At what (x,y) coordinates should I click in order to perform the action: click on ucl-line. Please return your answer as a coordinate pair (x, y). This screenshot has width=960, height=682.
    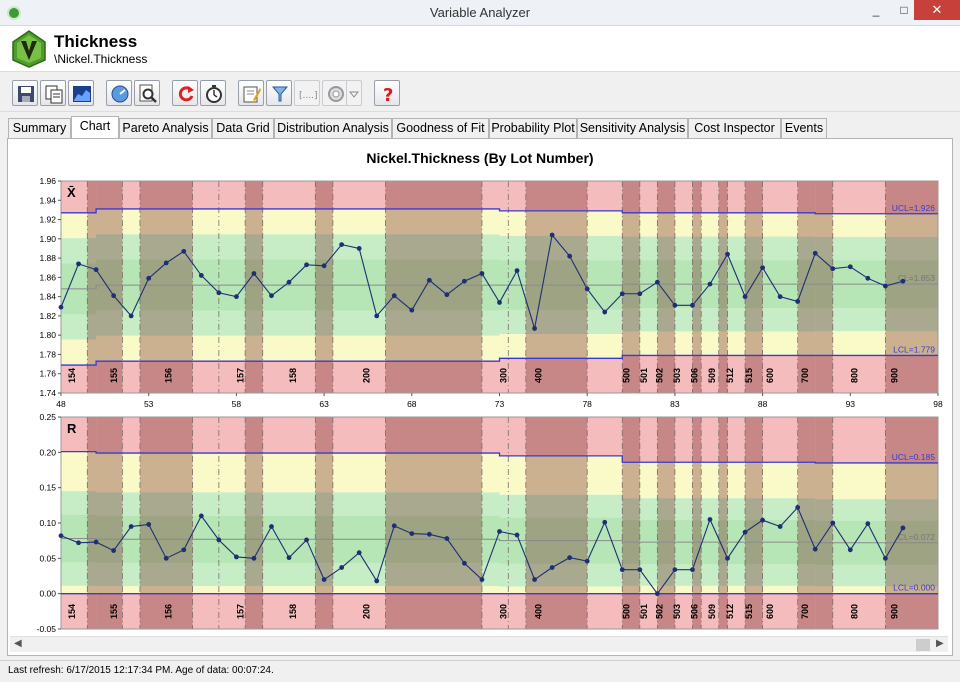
    Looking at the image, I should click on (499, 457).